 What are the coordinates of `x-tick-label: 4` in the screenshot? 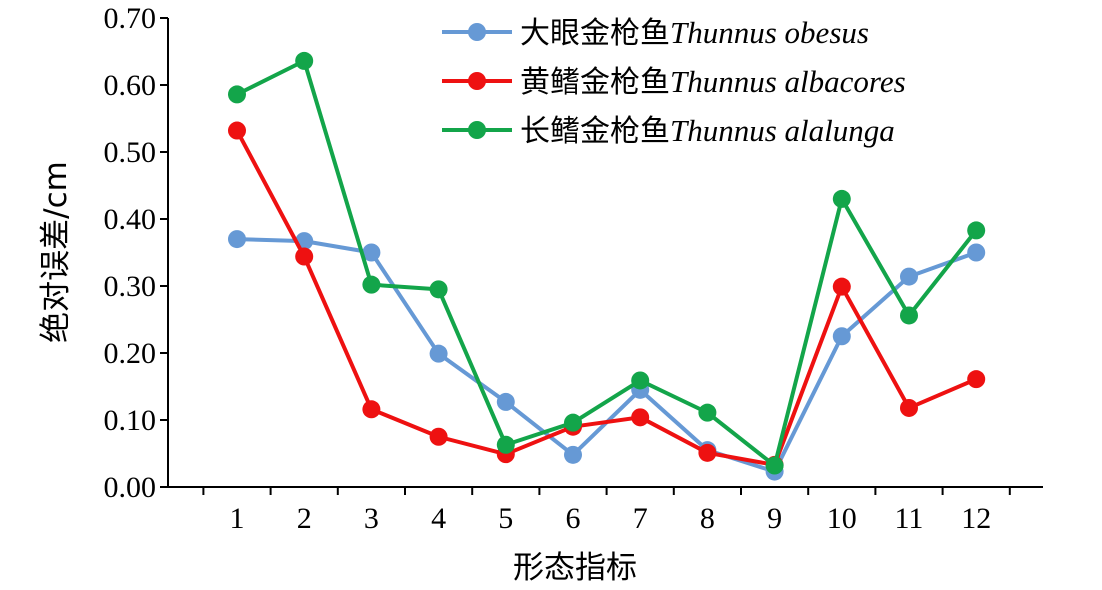 It's located at (438, 518).